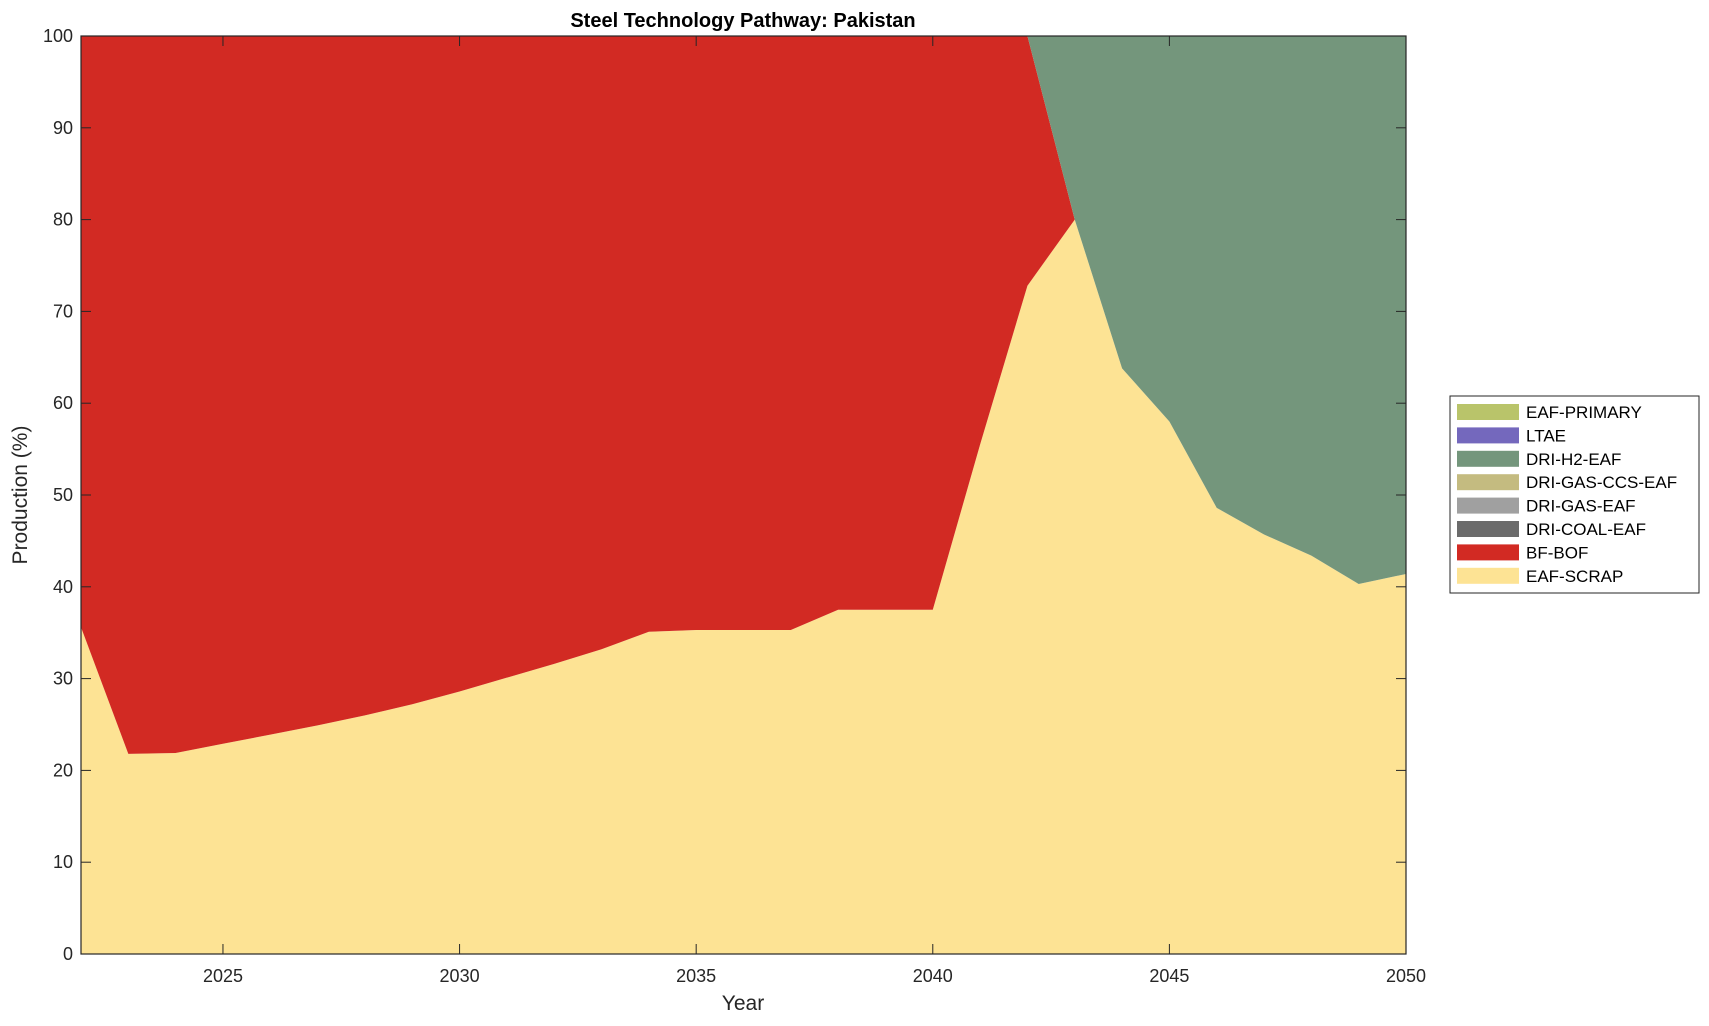 The height and width of the screenshot is (1026, 1709). What do you see at coordinates (63, 311) in the screenshot?
I see `y-tick-label: 70` at bounding box center [63, 311].